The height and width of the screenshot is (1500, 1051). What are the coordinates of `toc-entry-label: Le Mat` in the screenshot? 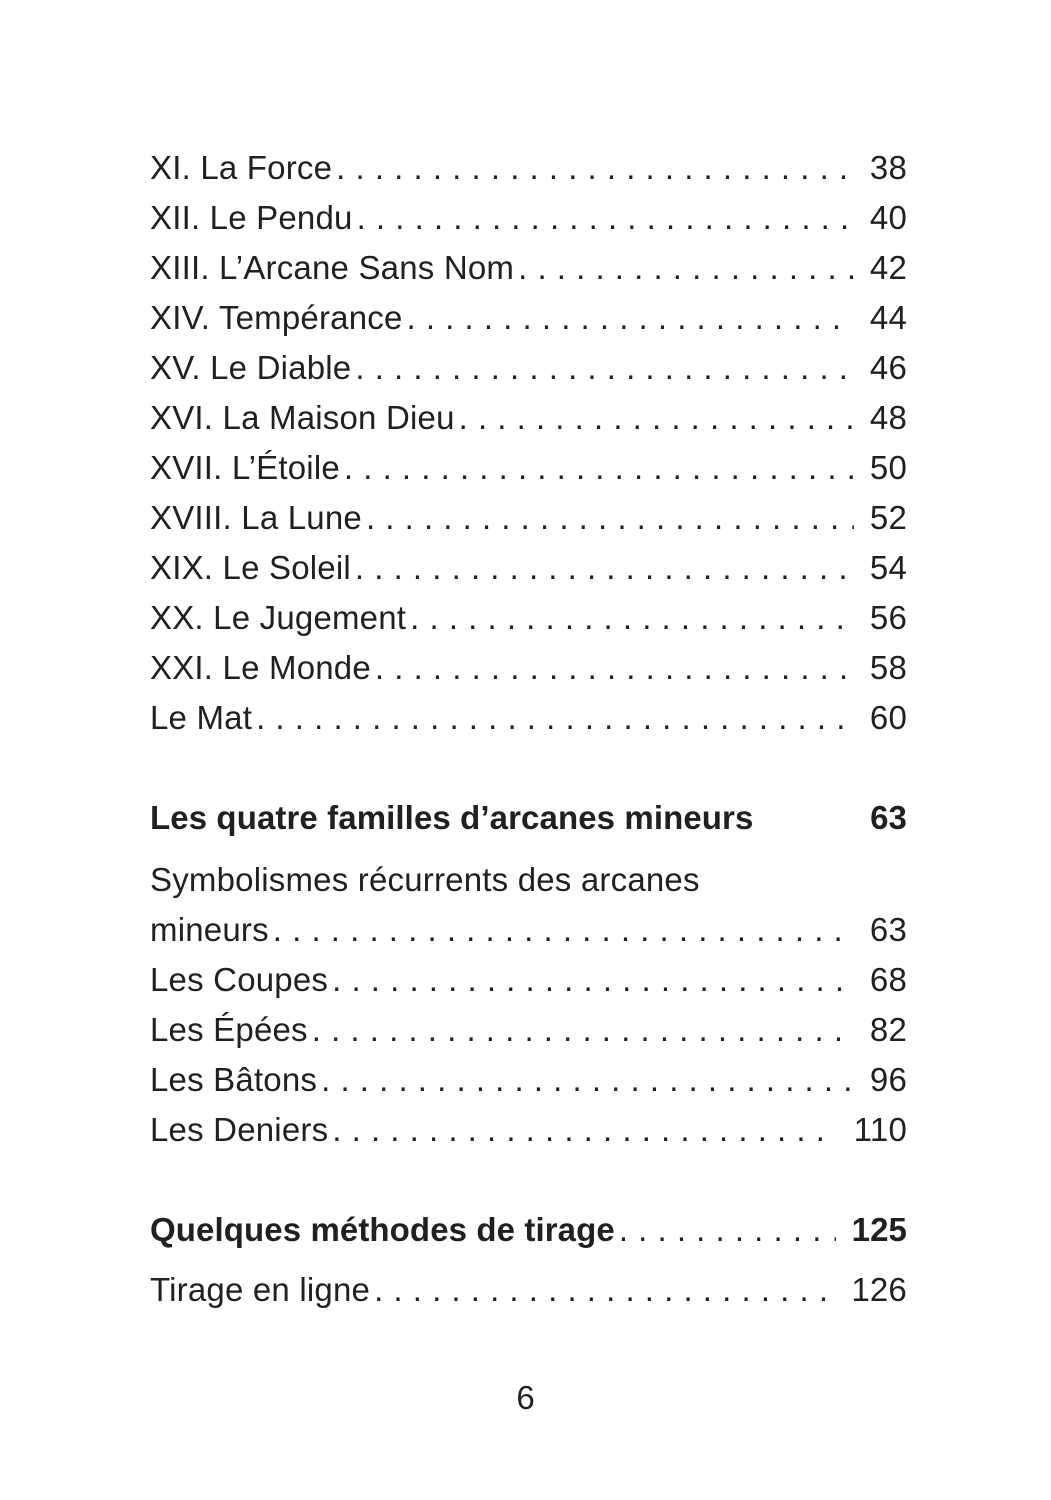 It's located at (201, 717).